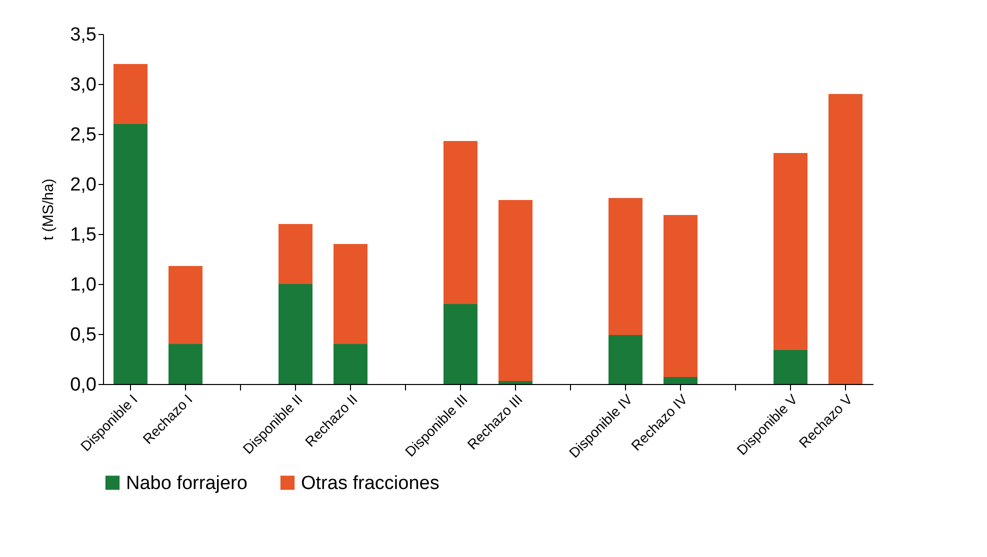 This screenshot has height=557, width=987. I want to click on y-tick-label: 3,5, so click(83, 35).